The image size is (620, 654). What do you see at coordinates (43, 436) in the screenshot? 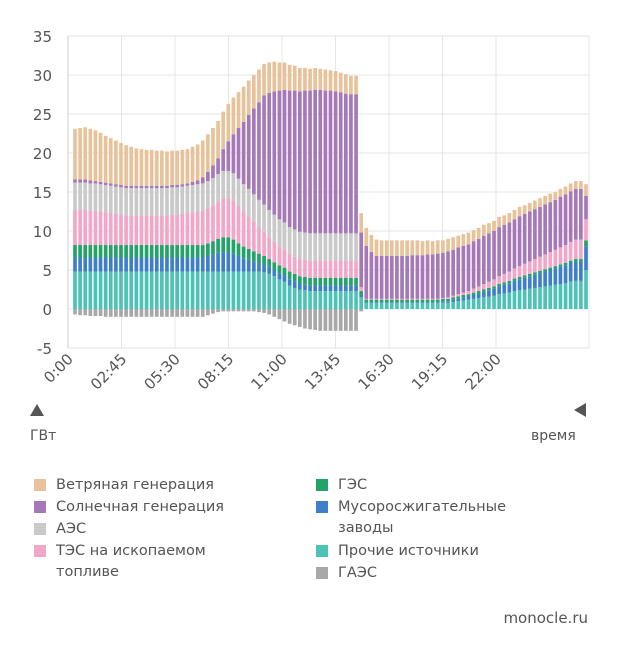
I see `y-axis-unit-label: ГВт` at bounding box center [43, 436].